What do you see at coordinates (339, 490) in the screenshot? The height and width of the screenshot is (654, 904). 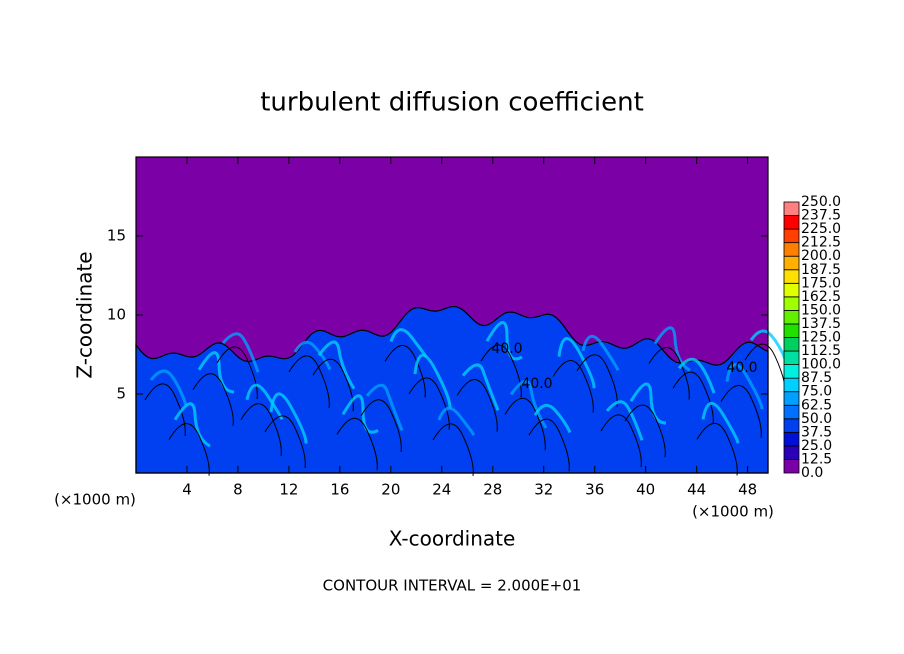 I see `x-tick-label: 16` at bounding box center [339, 490].